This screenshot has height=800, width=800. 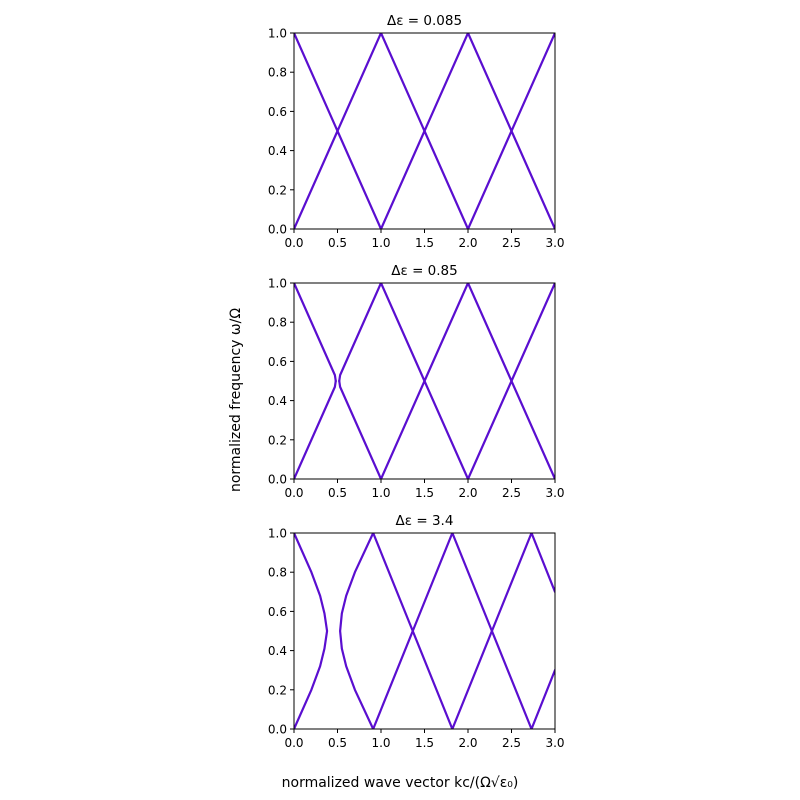 What do you see at coordinates (424, 271) in the screenshot?
I see `panel-title: Δε = 0.85` at bounding box center [424, 271].